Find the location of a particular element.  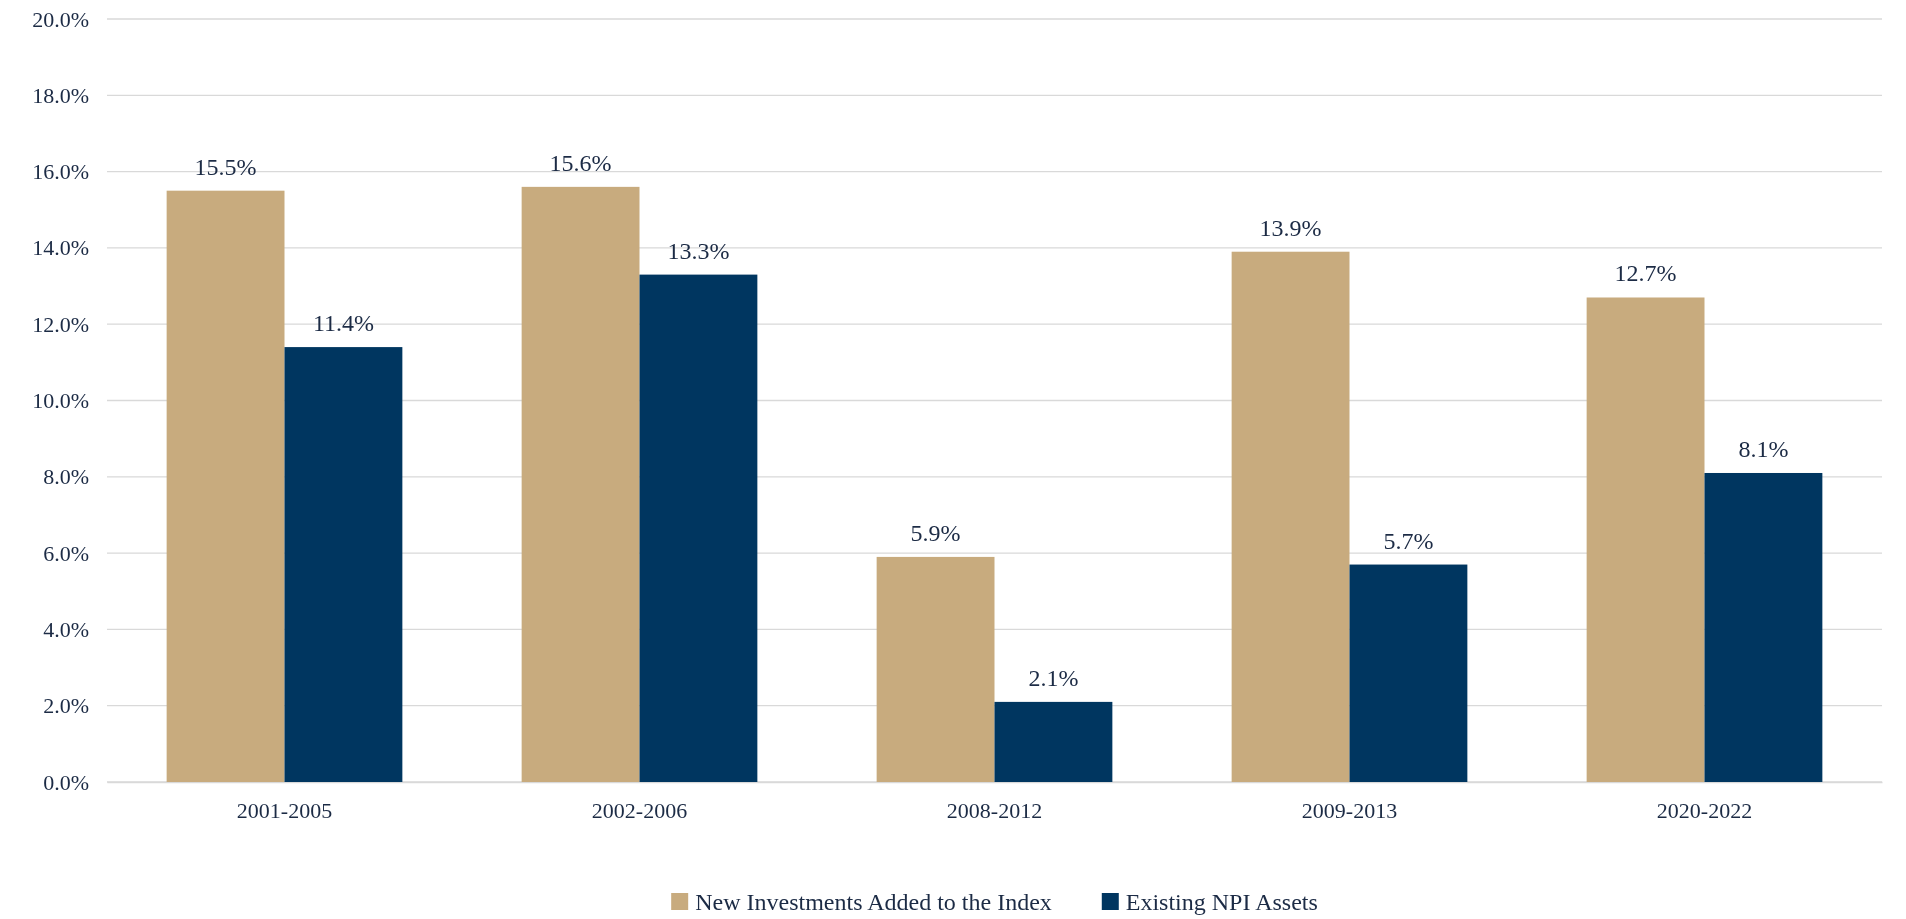

x-tick-label: 2001-2005 is located at coordinates (284, 810).